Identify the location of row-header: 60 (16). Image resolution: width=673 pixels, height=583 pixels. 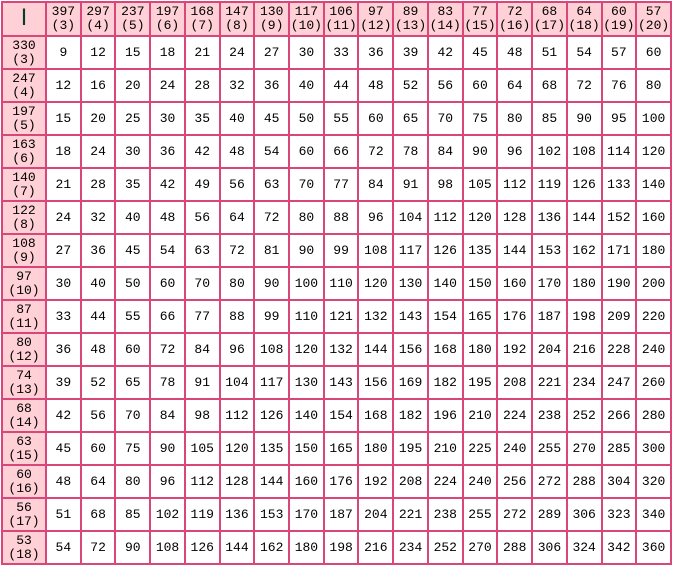
(24, 481).